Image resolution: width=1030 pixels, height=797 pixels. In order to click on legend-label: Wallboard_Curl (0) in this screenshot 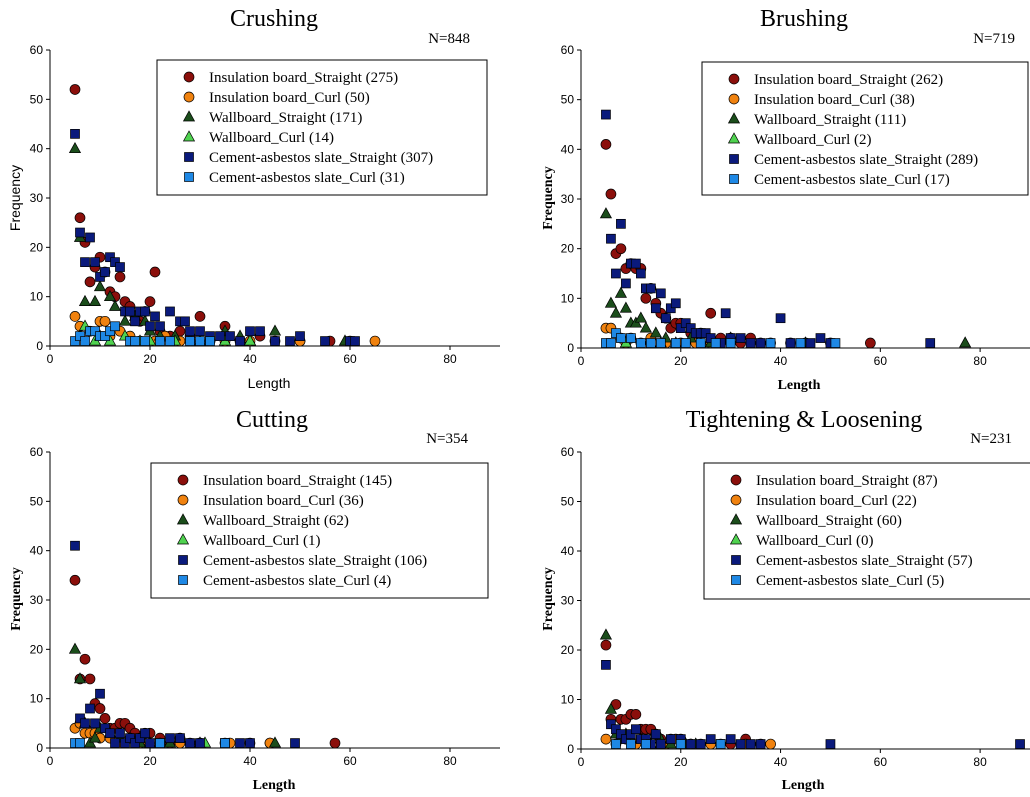, I will do `click(815, 541)`.